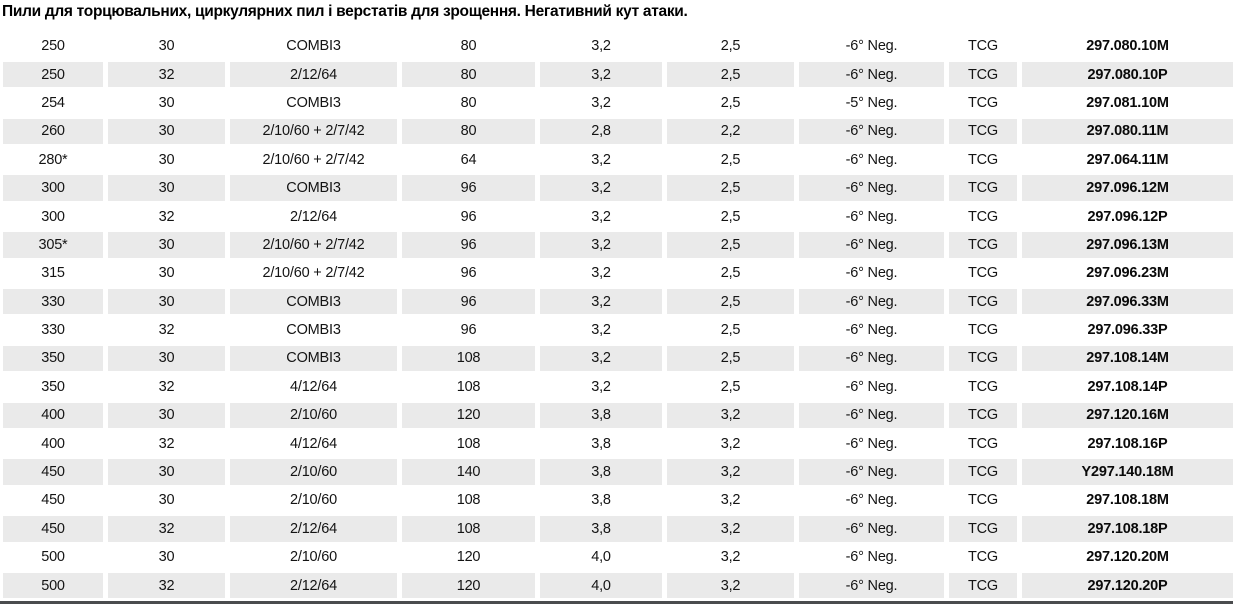  Describe the element at coordinates (1127, 159) in the screenshot. I see `part-number-cell: 297.064.11M` at that location.